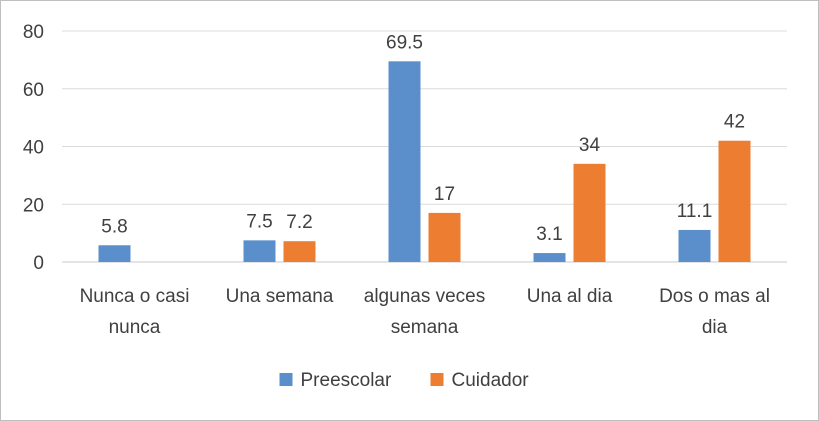 This screenshot has height=421, width=819. What do you see at coordinates (491, 380) in the screenshot?
I see `legend-entry: Cuidador` at bounding box center [491, 380].